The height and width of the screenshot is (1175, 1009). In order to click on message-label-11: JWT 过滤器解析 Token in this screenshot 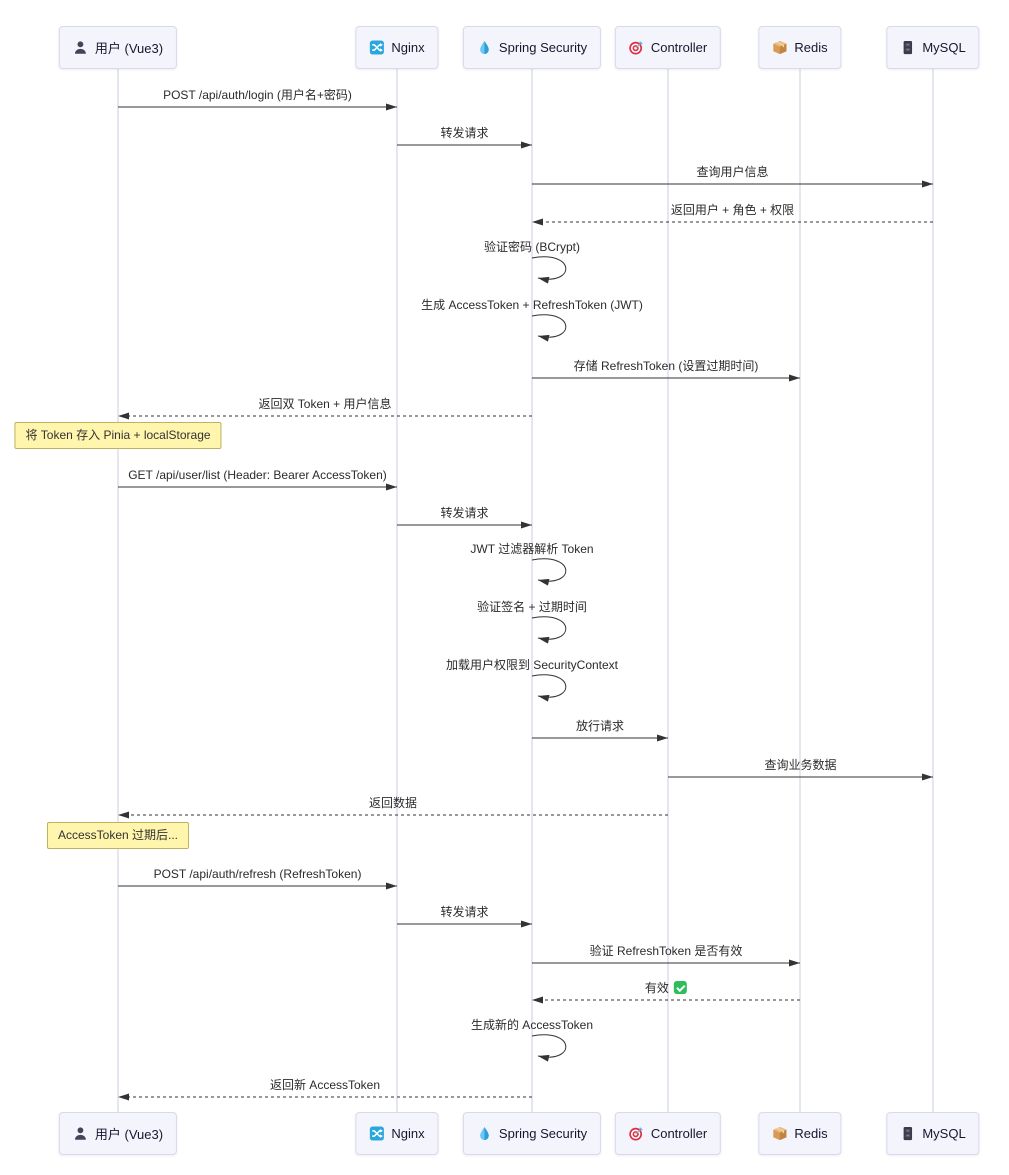, I will do `click(532, 549)`.